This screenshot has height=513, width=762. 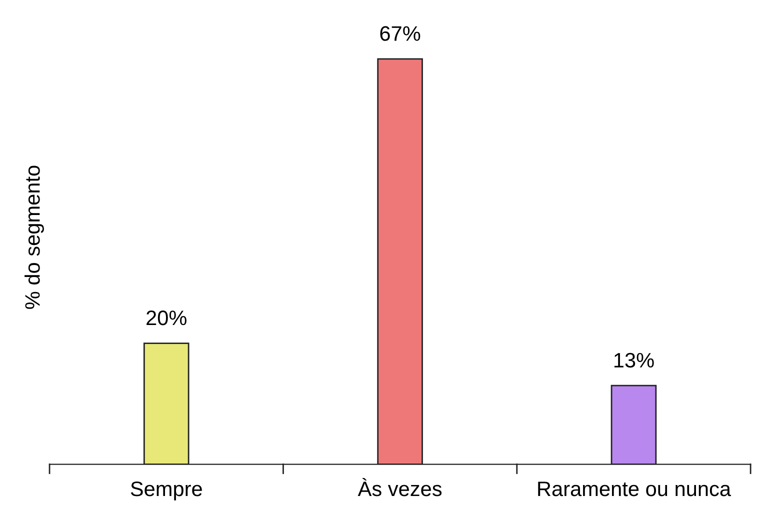 I want to click on data-label: 67%, so click(x=400, y=33).